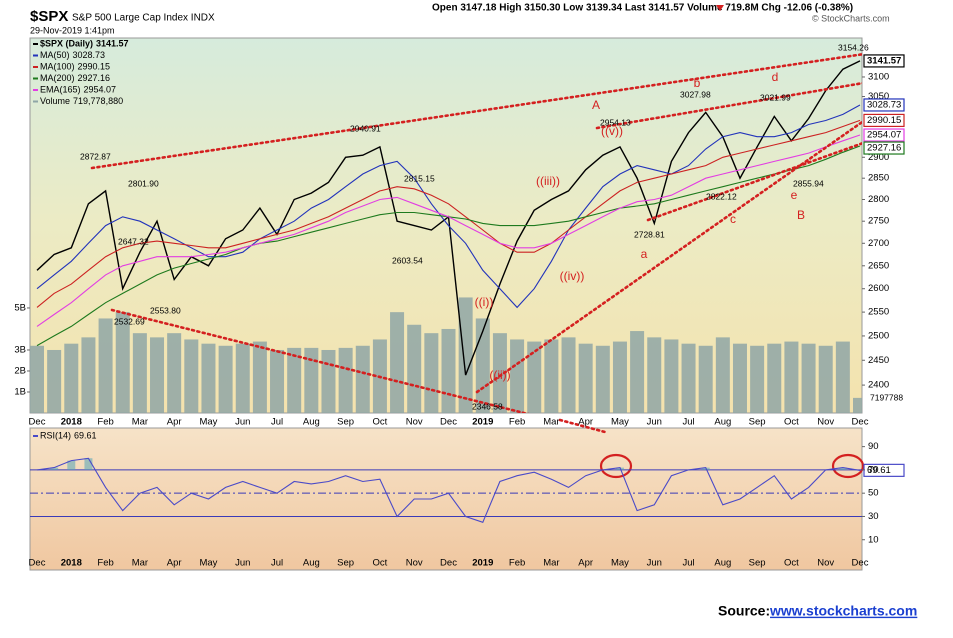 This screenshot has height=638, width=953. What do you see at coordinates (873, 446) in the screenshot?
I see `y-tick-label: 90` at bounding box center [873, 446].